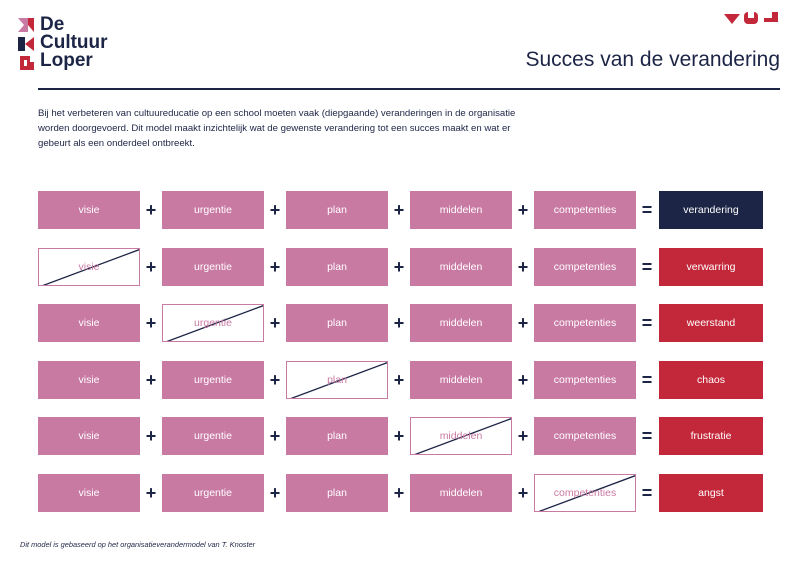 Image resolution: width=800 pixels, height=566 pixels. What do you see at coordinates (711, 323) in the screenshot?
I see `result-weerstand: weerstand` at bounding box center [711, 323].